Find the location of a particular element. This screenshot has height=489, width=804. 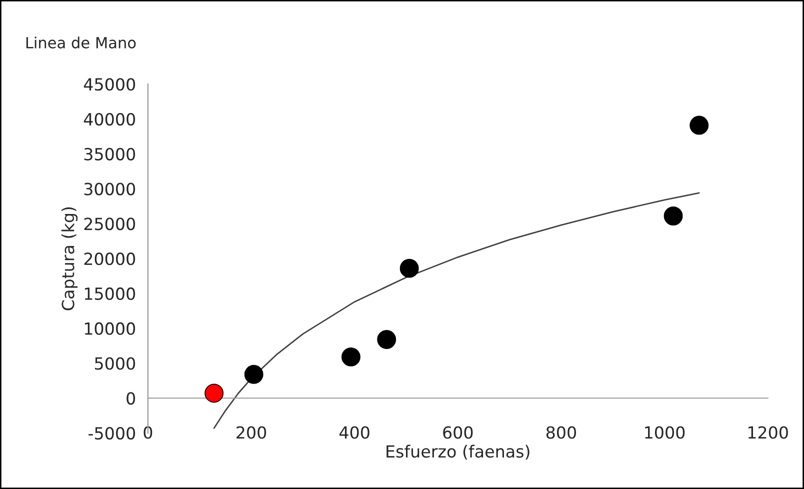

y-tick-label: 25000 is located at coordinates (110, 224).